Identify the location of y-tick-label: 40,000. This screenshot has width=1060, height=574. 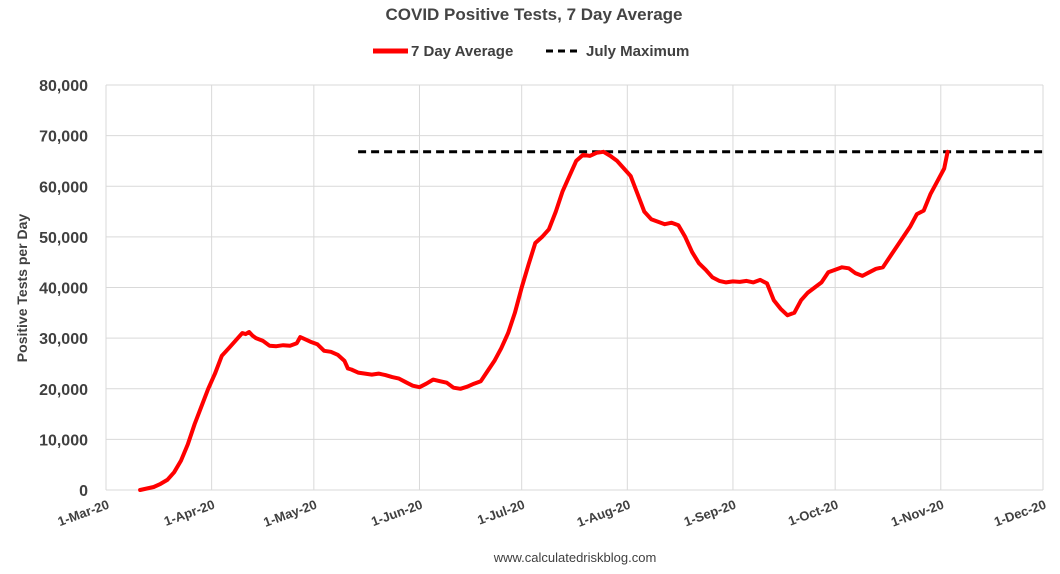
(63, 289).